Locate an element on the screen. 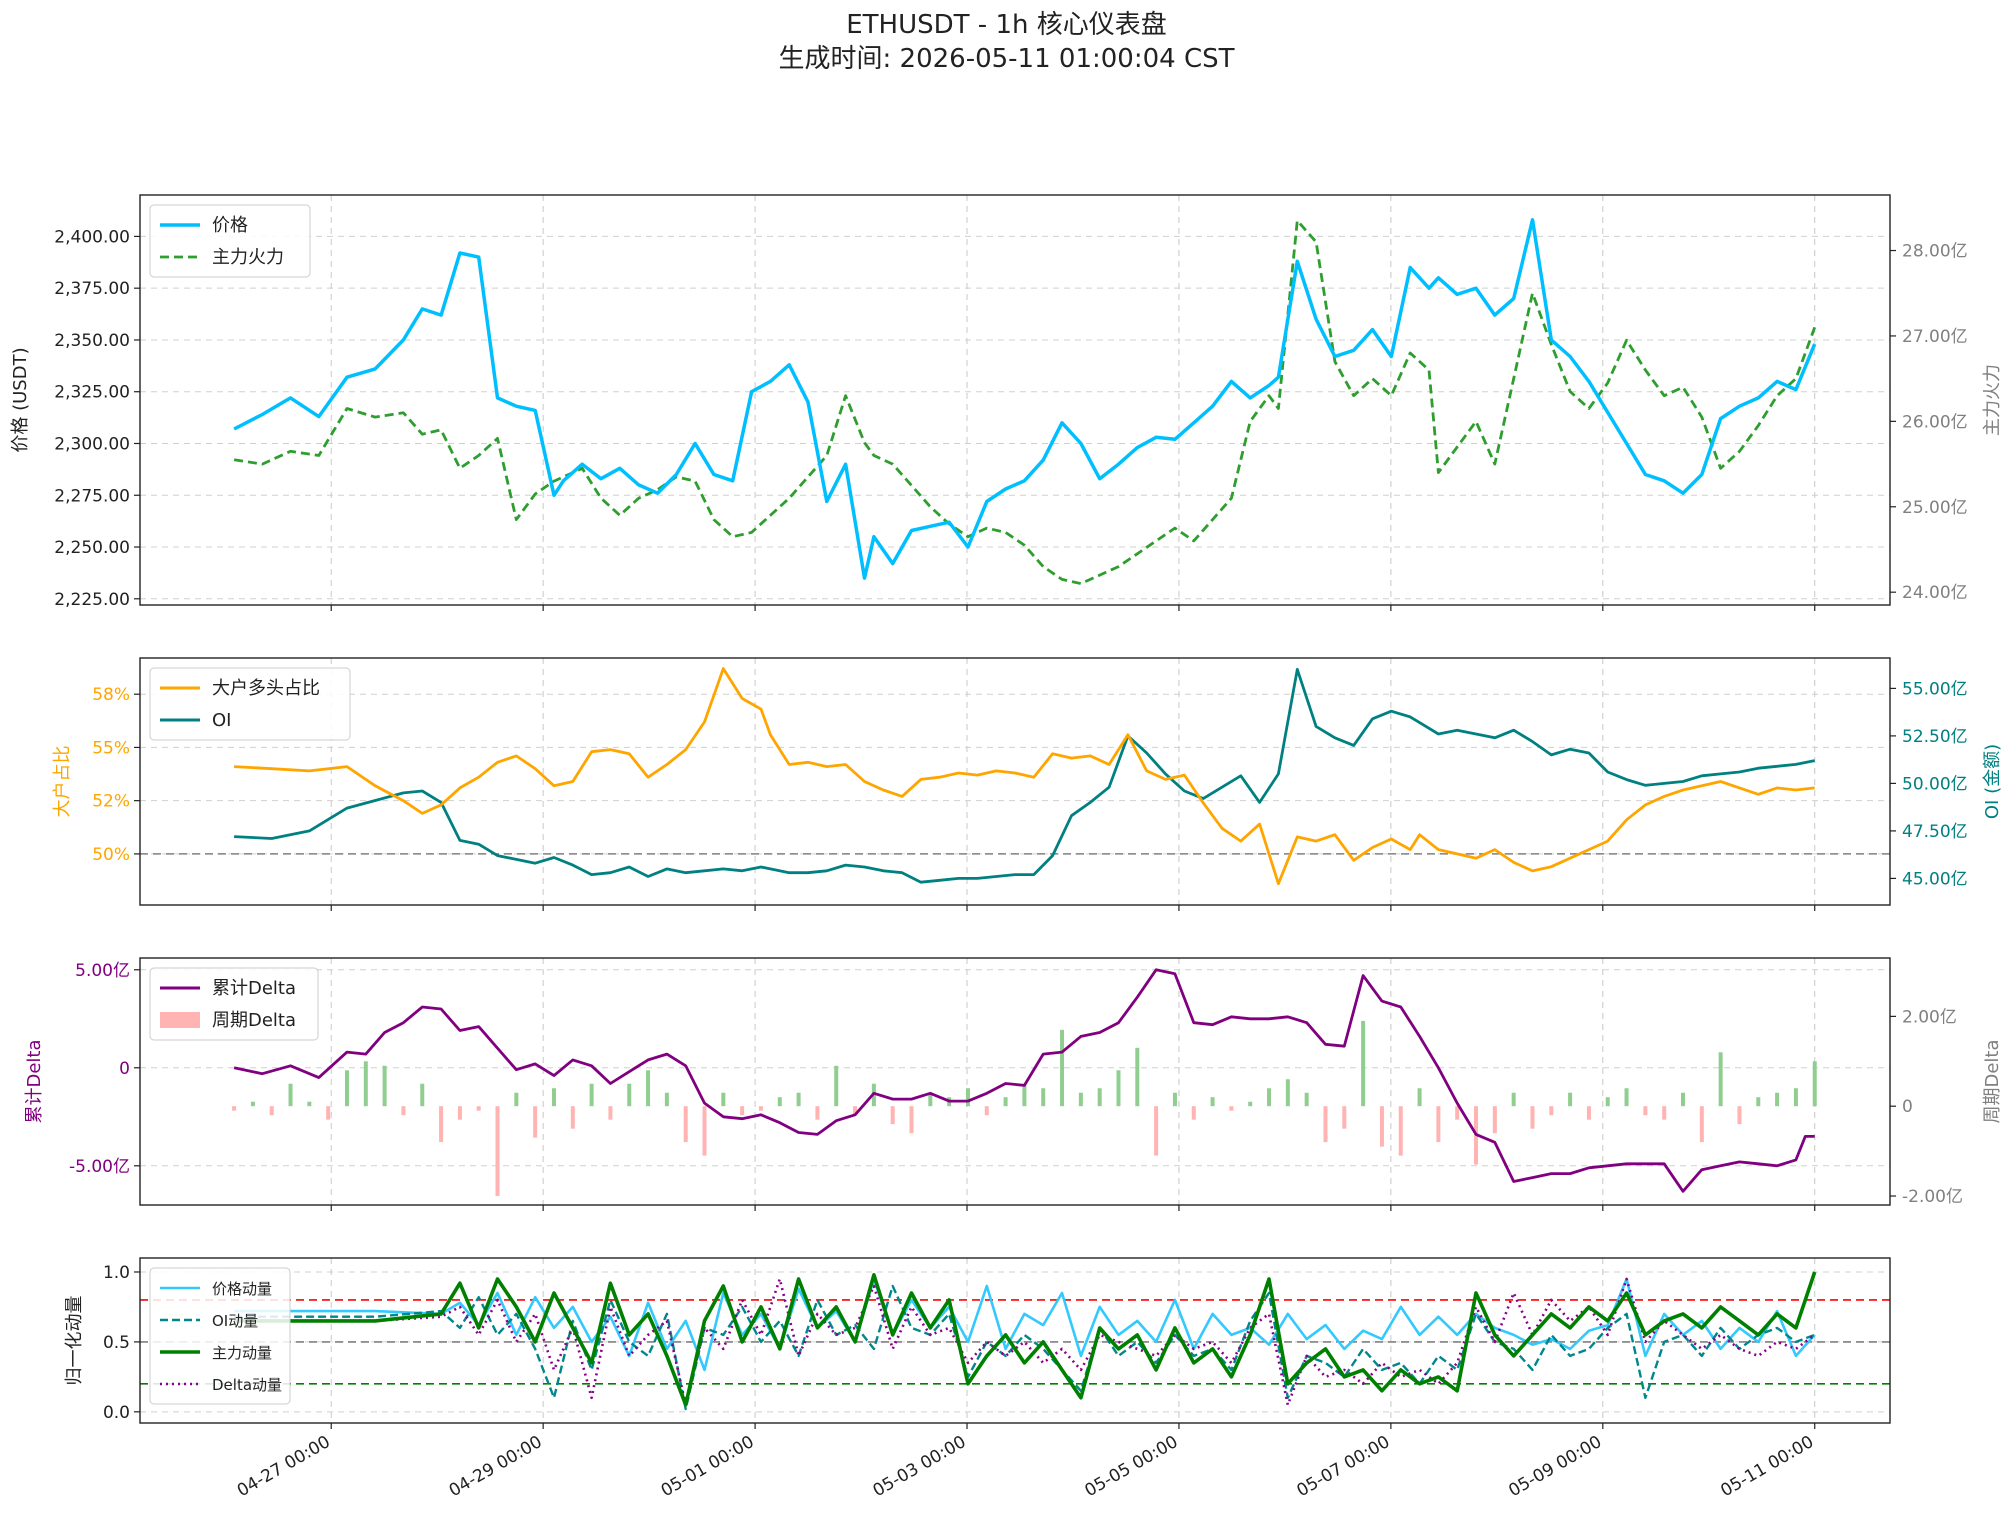 The width and height of the screenshot is (2013, 1521). legend-label: OI is located at coordinates (221, 720).